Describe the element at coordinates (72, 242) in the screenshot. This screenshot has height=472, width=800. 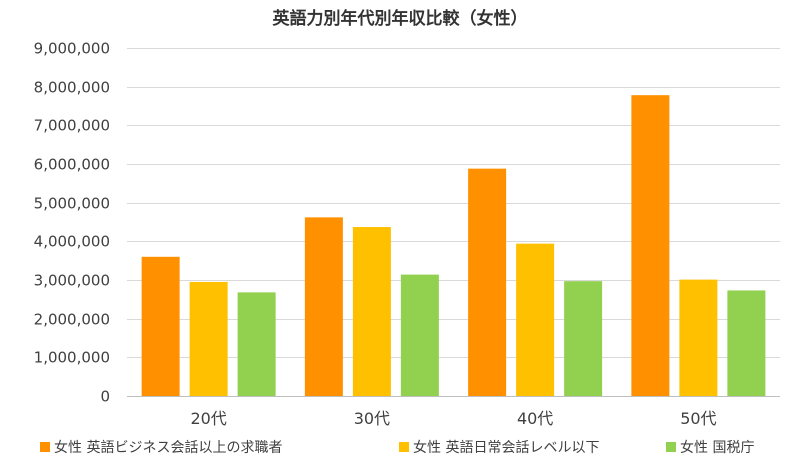
I see `y-tick-label: 4,000,000` at that location.